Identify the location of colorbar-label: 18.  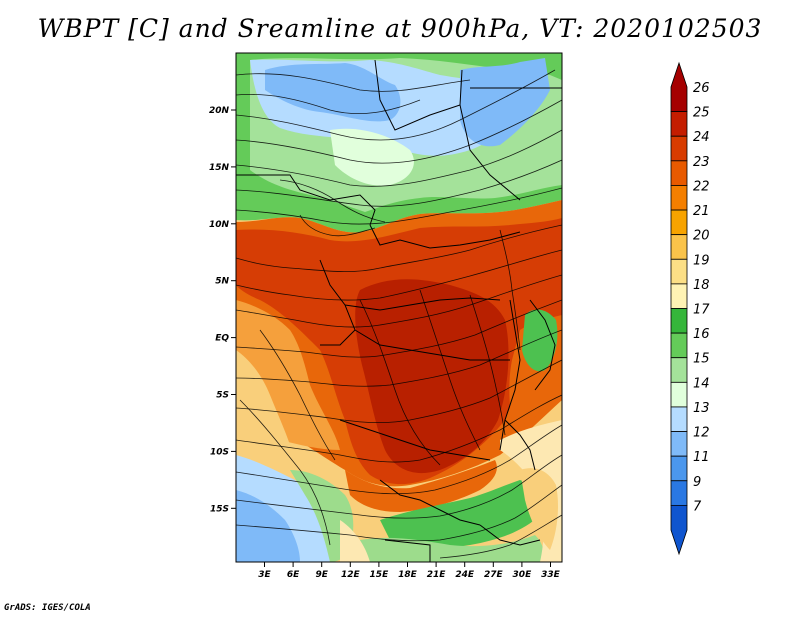
(701, 285).